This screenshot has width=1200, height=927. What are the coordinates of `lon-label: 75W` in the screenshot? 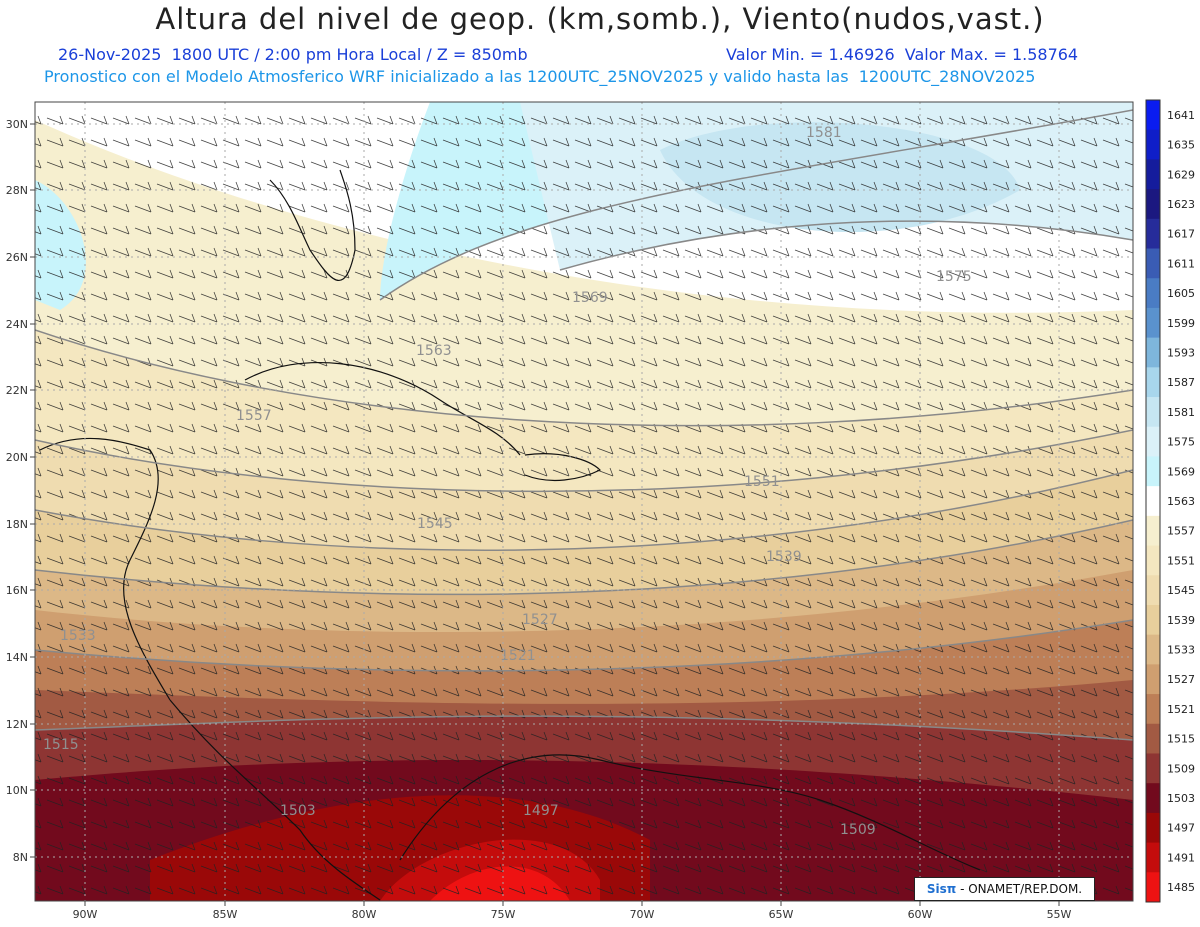 It's located at (503, 914).